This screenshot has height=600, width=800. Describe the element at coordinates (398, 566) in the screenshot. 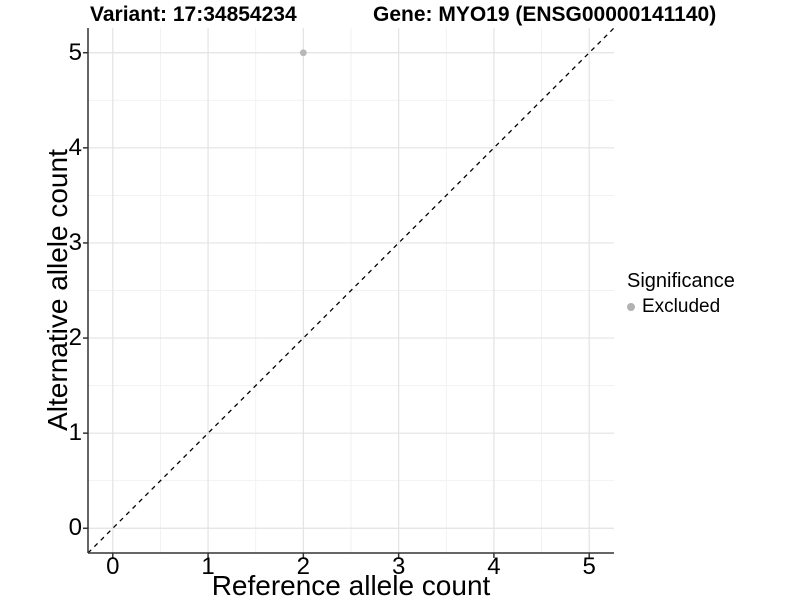

I see `x-tick-label: 3` at that location.